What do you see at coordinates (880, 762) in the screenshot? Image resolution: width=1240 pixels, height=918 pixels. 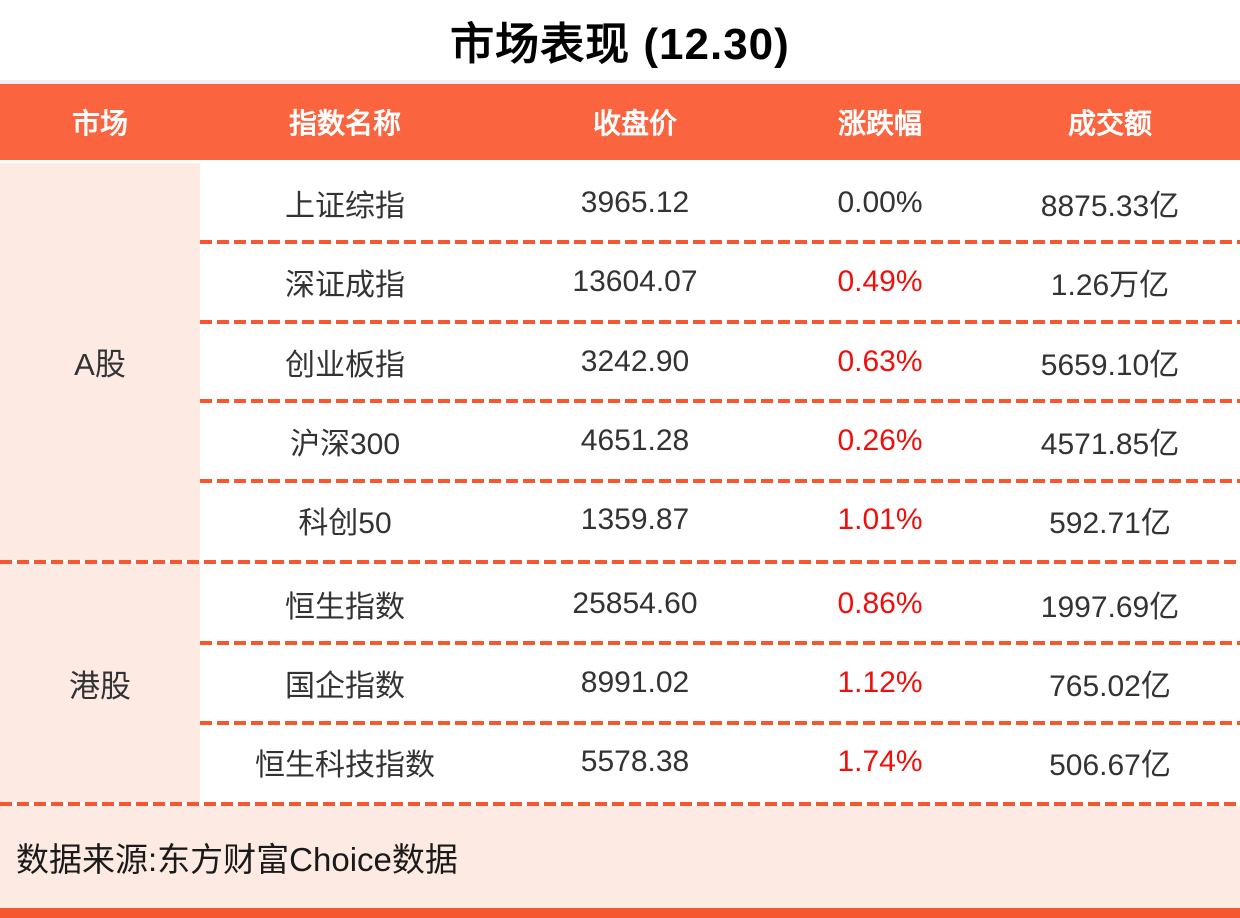 I see `change-pct-cell: 1.74%` at bounding box center [880, 762].